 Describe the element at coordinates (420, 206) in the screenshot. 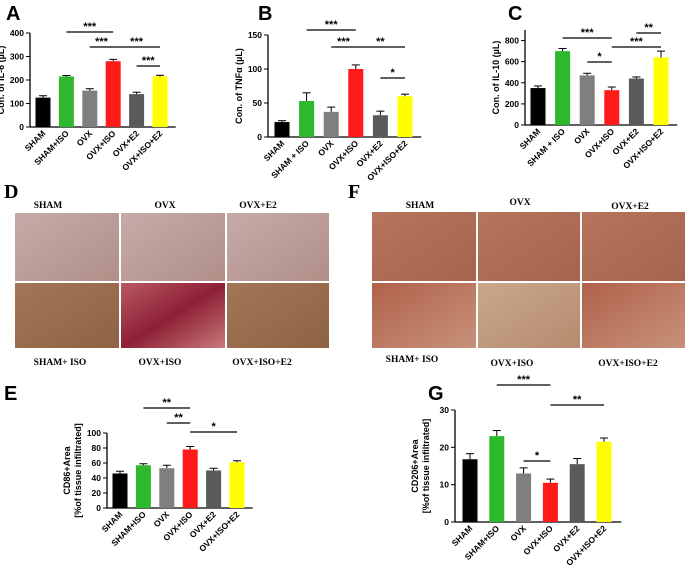

I see `image-label: SHAM` at that location.